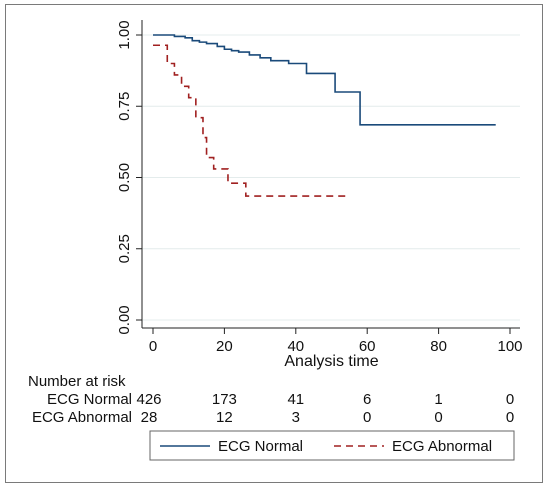 The image size is (550, 490). What do you see at coordinates (367, 346) in the screenshot?
I see `x-tick-label: 60` at bounding box center [367, 346].